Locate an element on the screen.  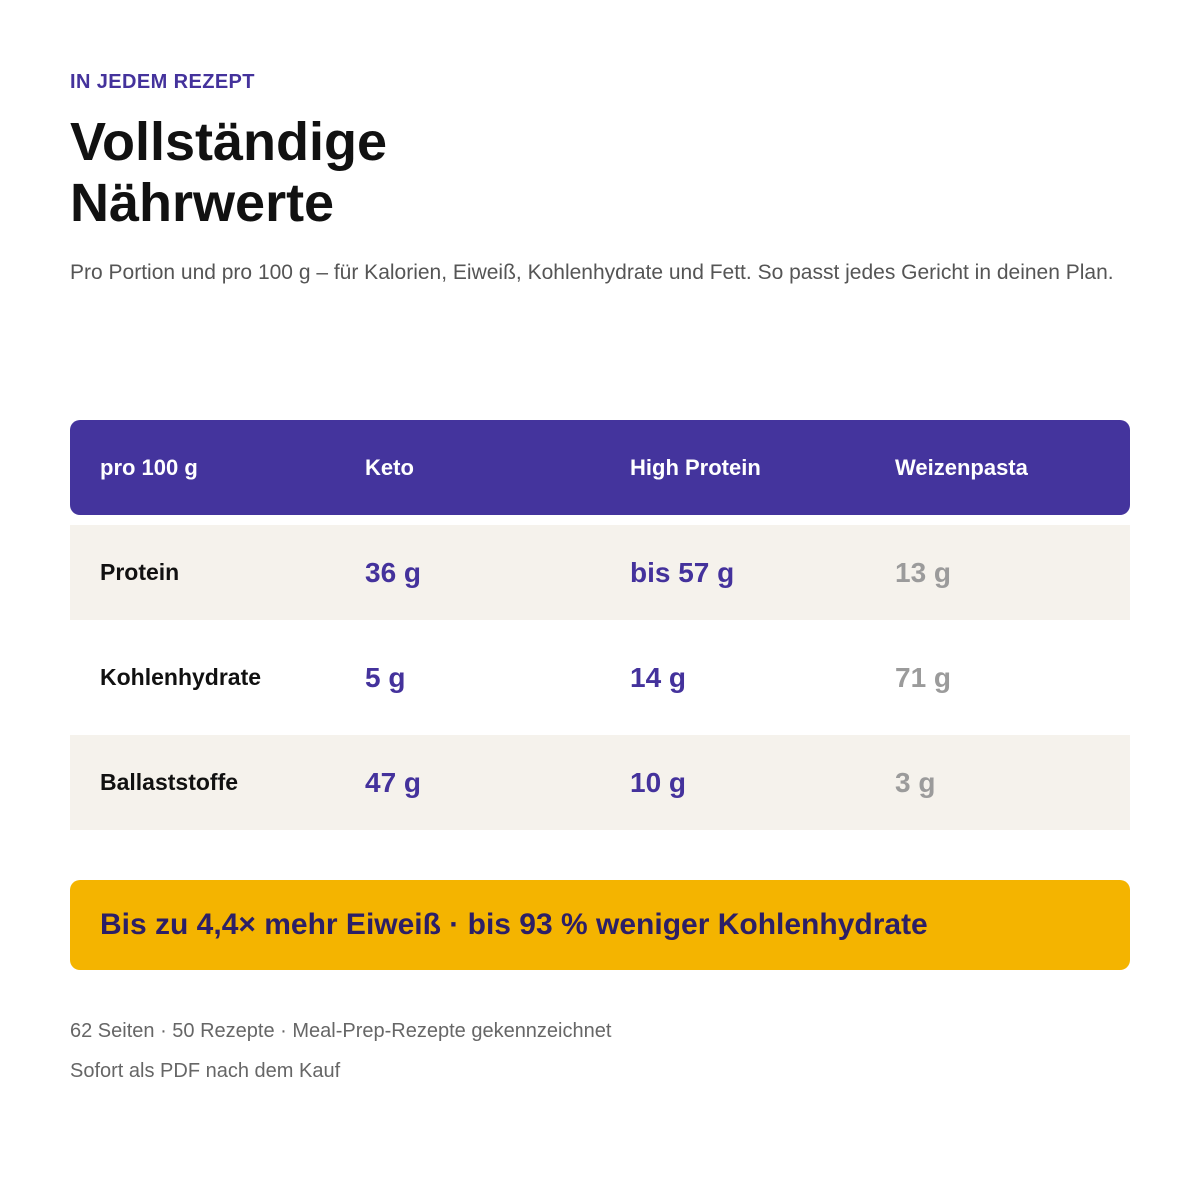
table-header: pro 100 g Keto High Protein Weizenpasta is located at coordinates (600, 467).